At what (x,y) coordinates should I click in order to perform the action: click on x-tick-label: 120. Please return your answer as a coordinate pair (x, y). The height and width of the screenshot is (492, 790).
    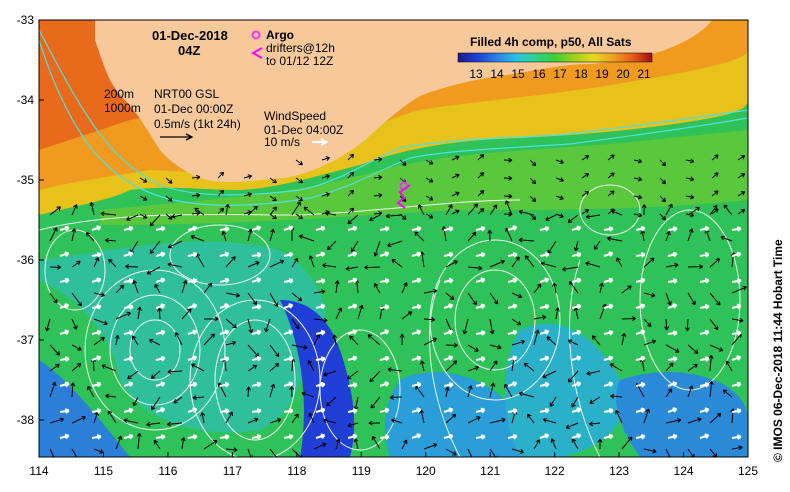
    Looking at the image, I should click on (426, 471).